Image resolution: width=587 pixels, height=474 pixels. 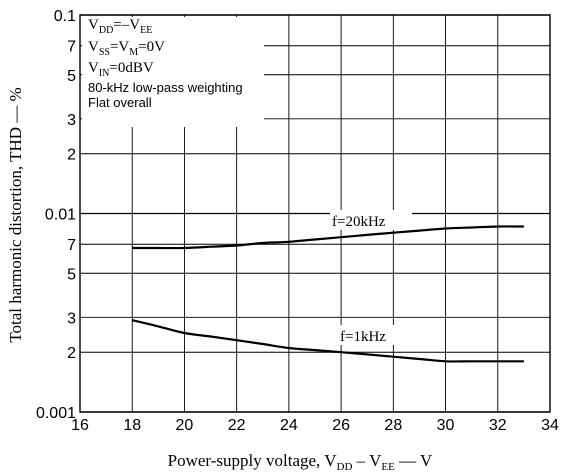 What do you see at coordinates (80, 425) in the screenshot?
I see `x-tick-label: 16` at bounding box center [80, 425].